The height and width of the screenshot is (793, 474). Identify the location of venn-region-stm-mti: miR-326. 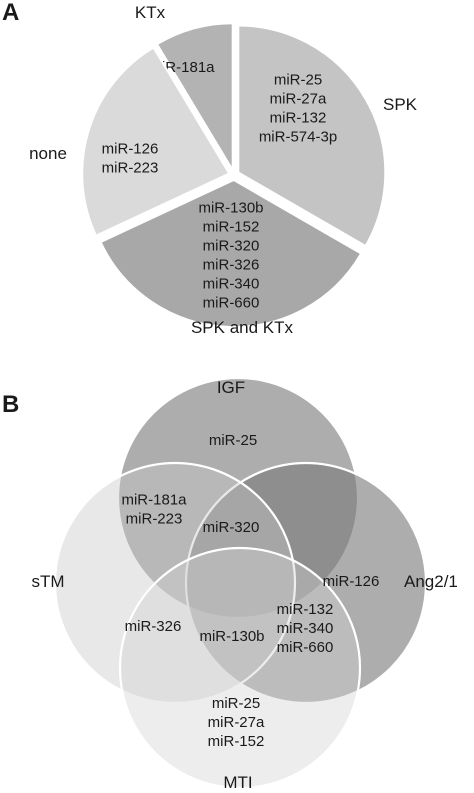
(153, 626).